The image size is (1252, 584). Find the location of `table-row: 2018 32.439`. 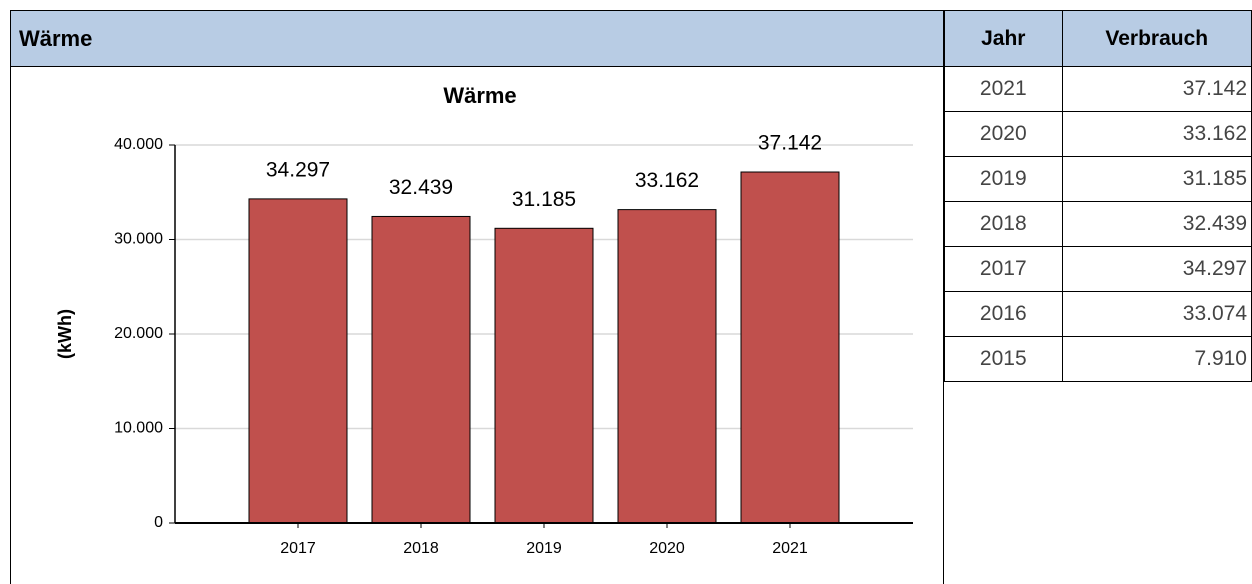

table-row: 2018 32.439 is located at coordinates (1098, 224).